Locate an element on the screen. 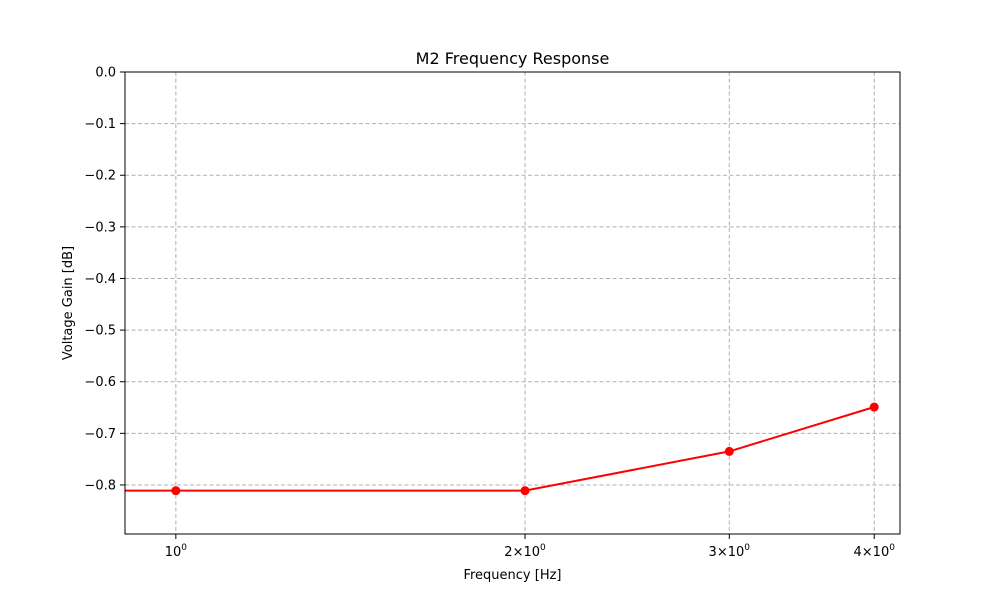 This screenshot has height=600, width=1000. series-layer is located at coordinates (502, 449).